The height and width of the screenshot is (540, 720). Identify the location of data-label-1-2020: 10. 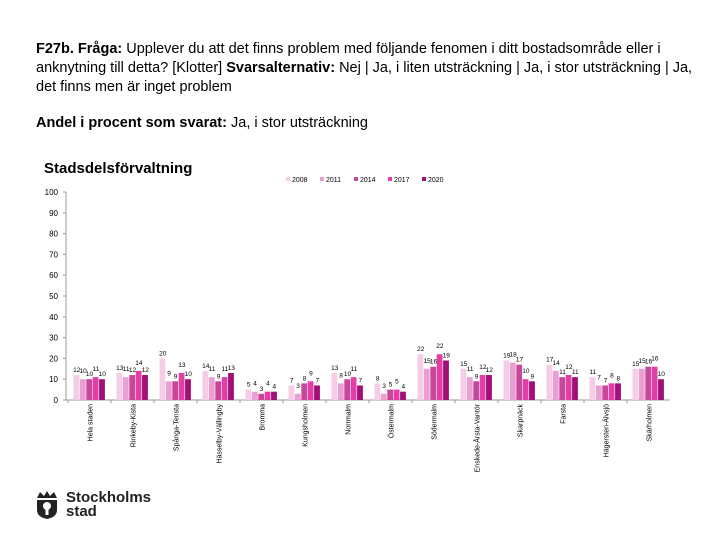
(103, 374).